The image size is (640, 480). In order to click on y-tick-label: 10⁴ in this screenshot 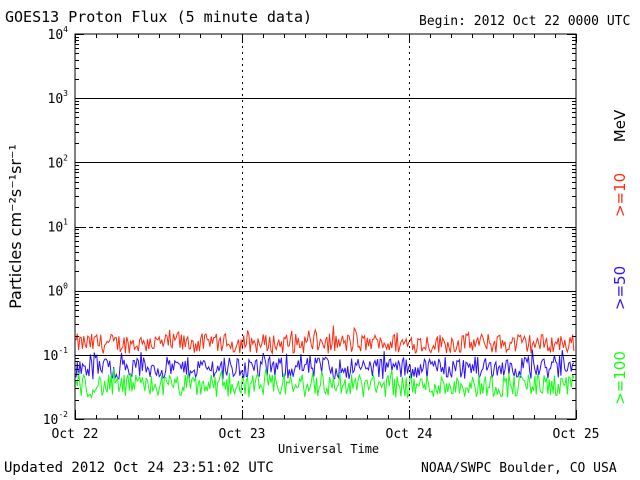, I will do `click(58, 34)`.